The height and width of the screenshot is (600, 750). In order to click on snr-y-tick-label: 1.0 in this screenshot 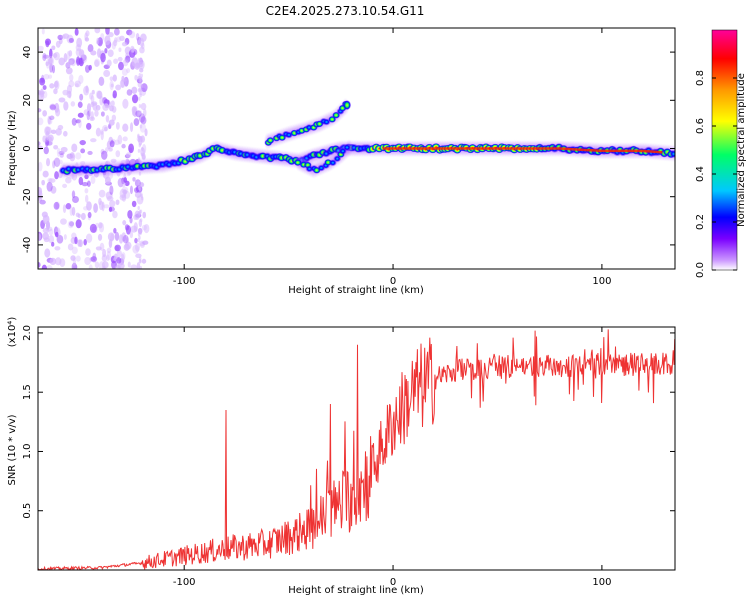, I will do `click(27, 452)`.